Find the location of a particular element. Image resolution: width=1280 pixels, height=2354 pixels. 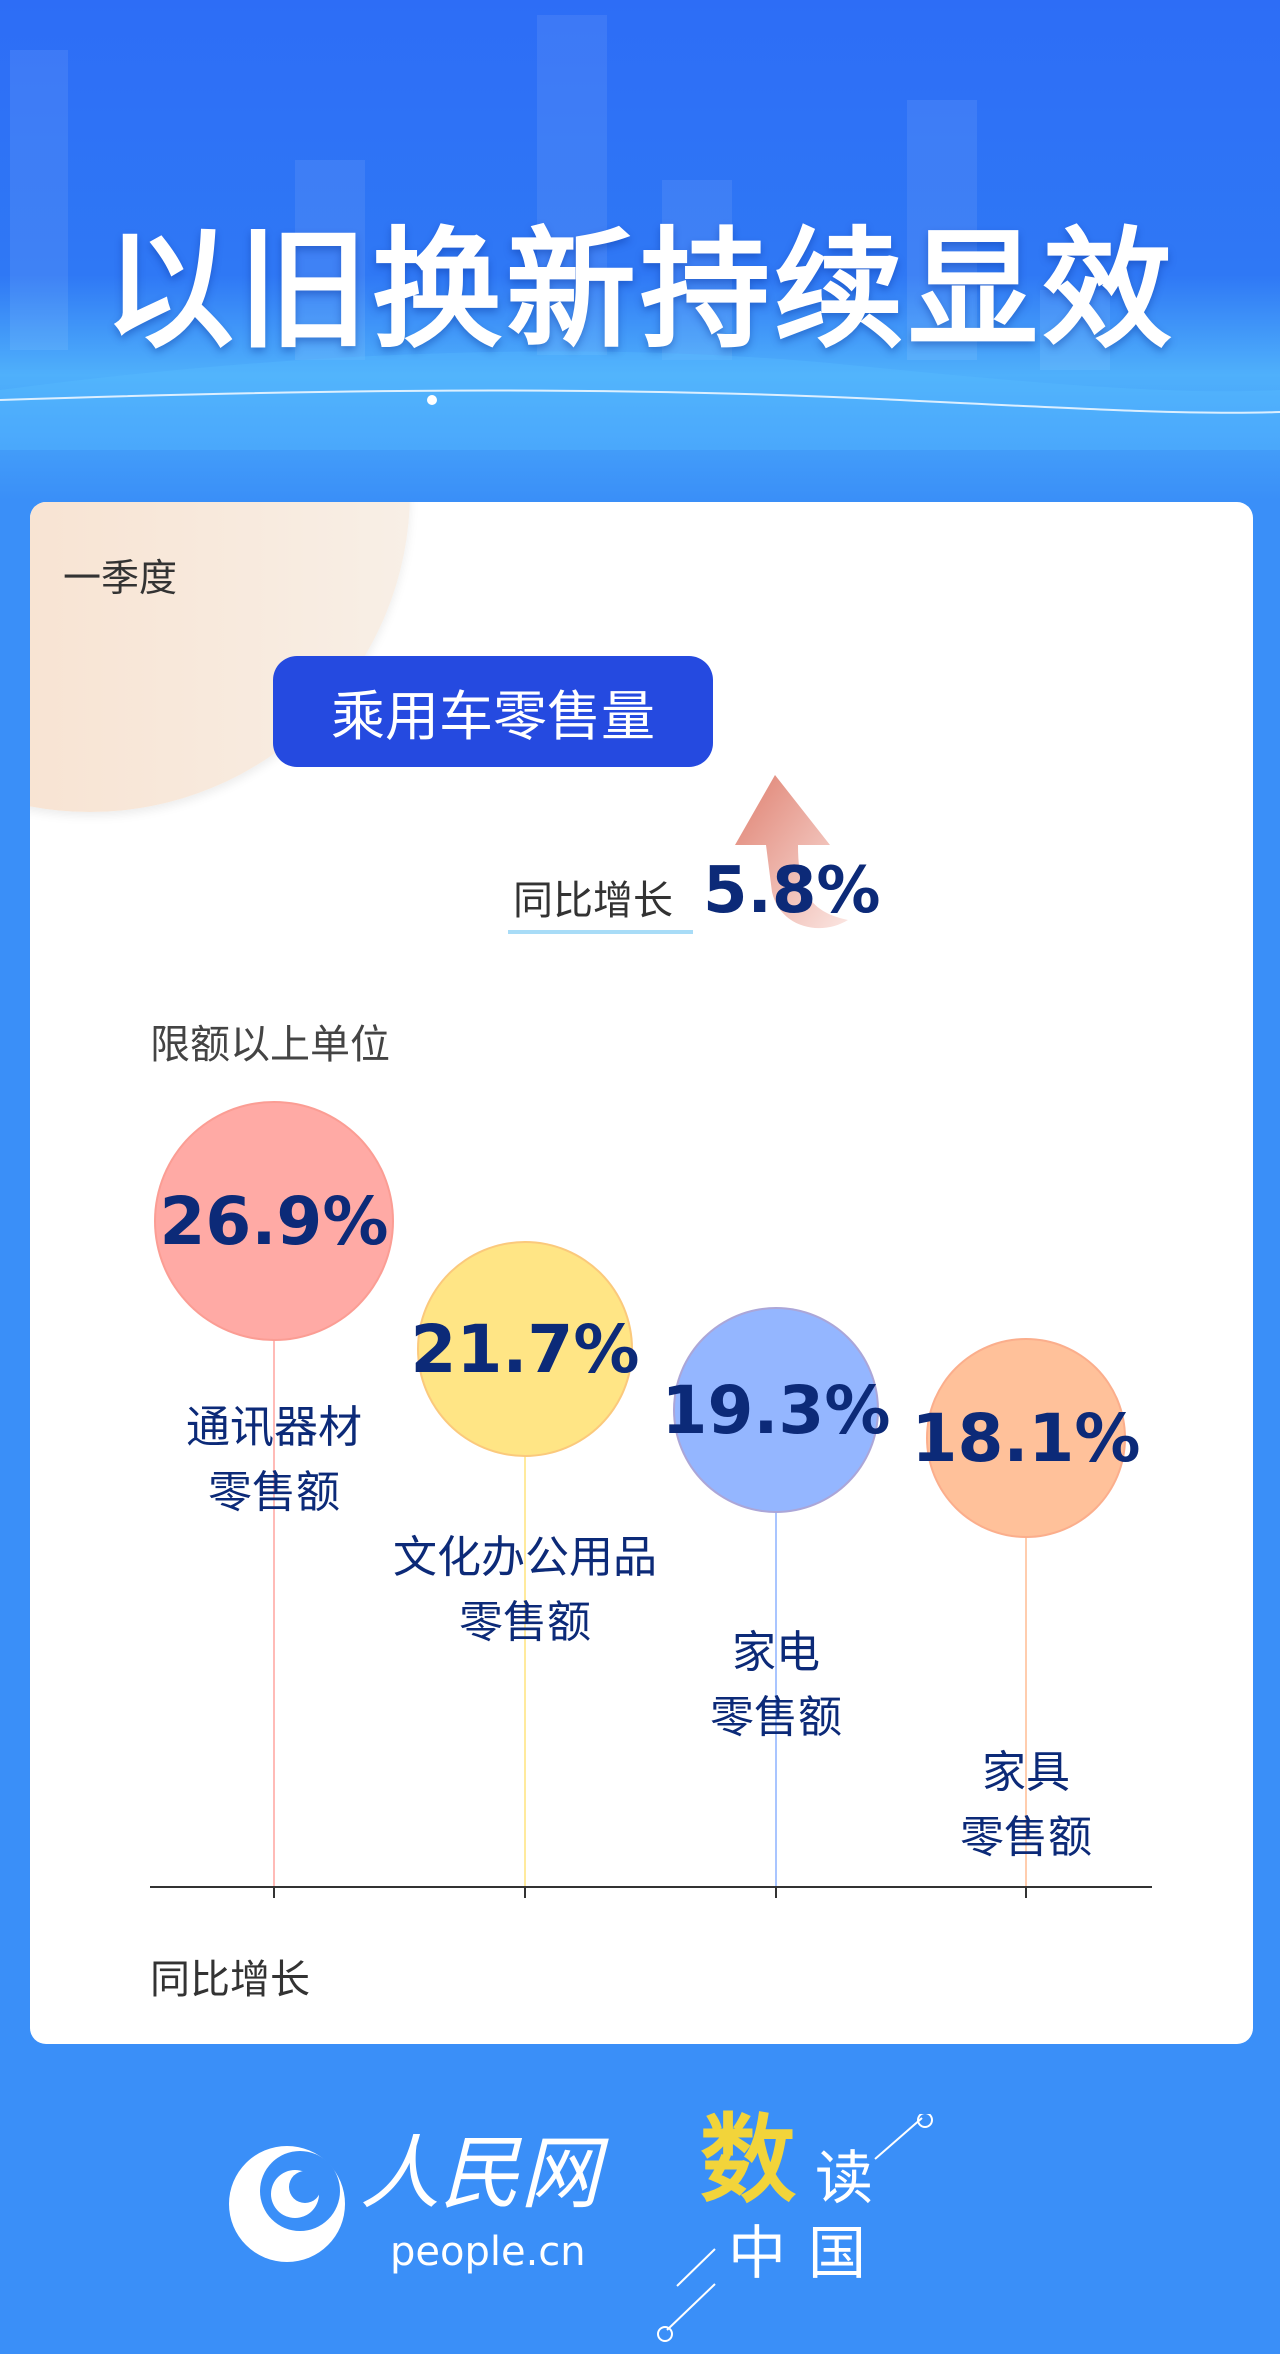

x-axis-line is located at coordinates (651, 1887).